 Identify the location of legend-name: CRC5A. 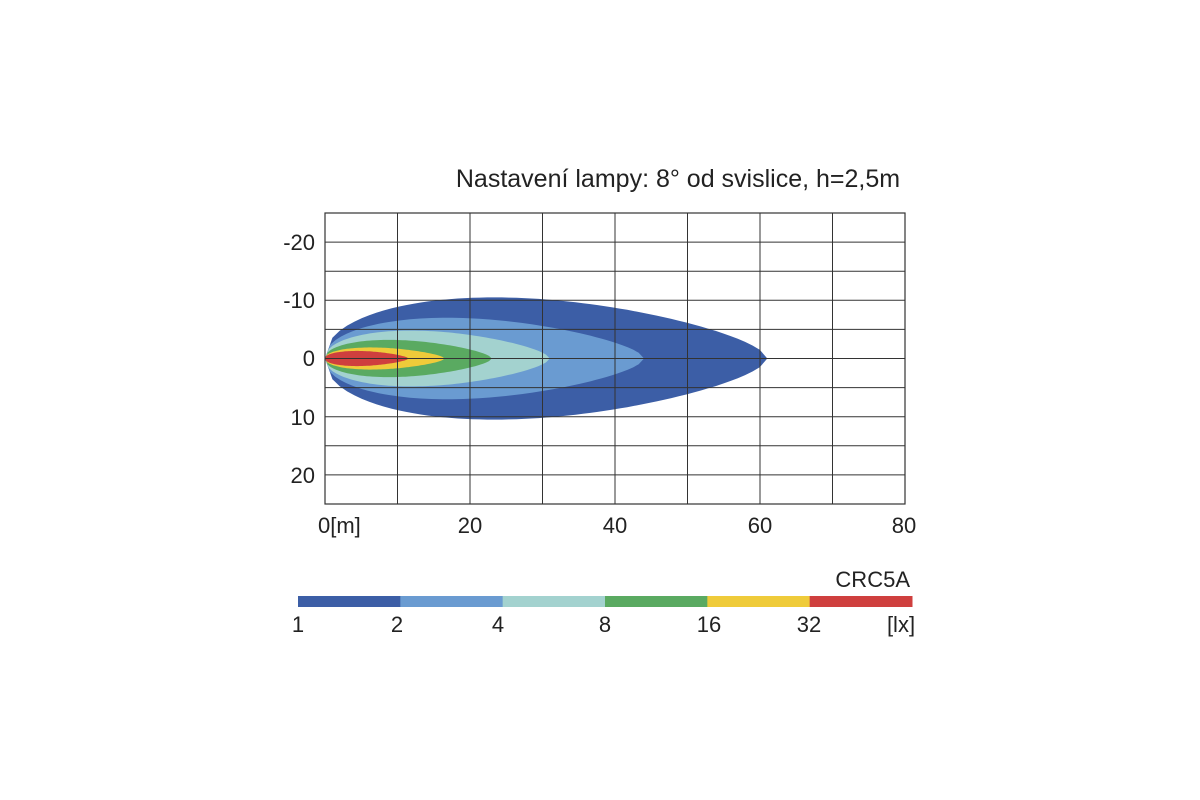
(872, 579).